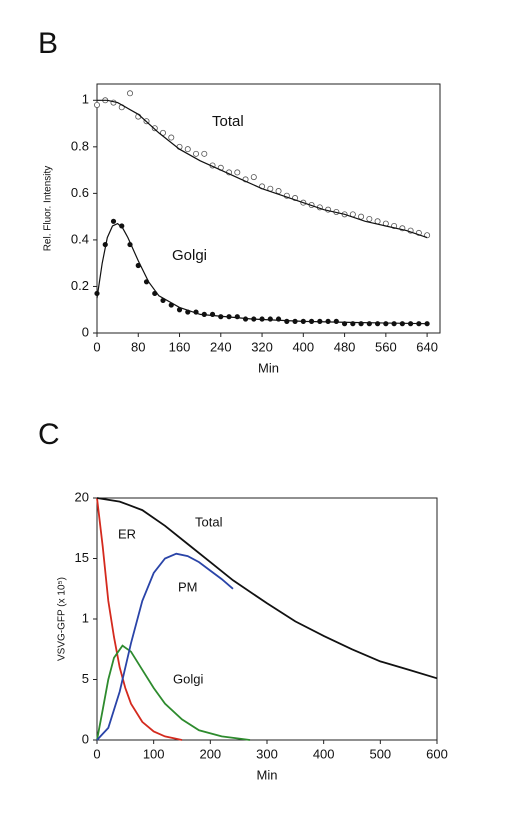 The width and height of the screenshot is (516, 816). Describe the element at coordinates (48, 209) in the screenshot. I see `y-axis-label: Rel. Fluor. Intensity` at that location.